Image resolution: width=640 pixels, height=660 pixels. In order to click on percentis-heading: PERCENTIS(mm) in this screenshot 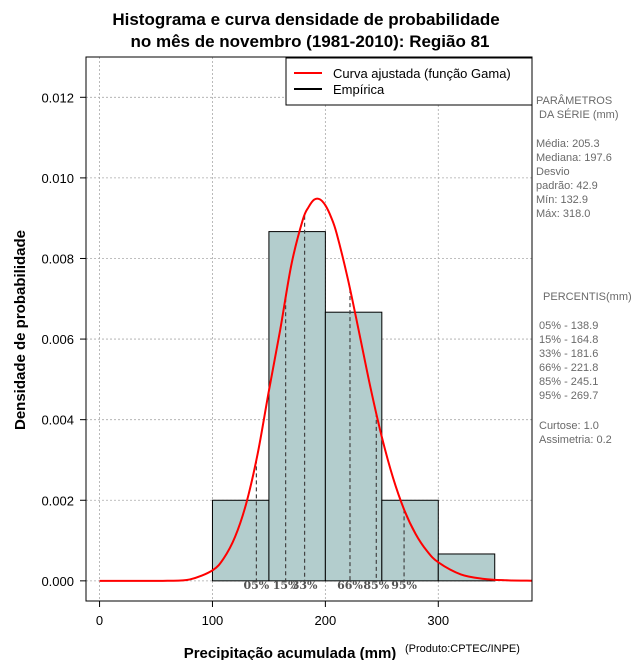, I will do `click(586, 297)`.